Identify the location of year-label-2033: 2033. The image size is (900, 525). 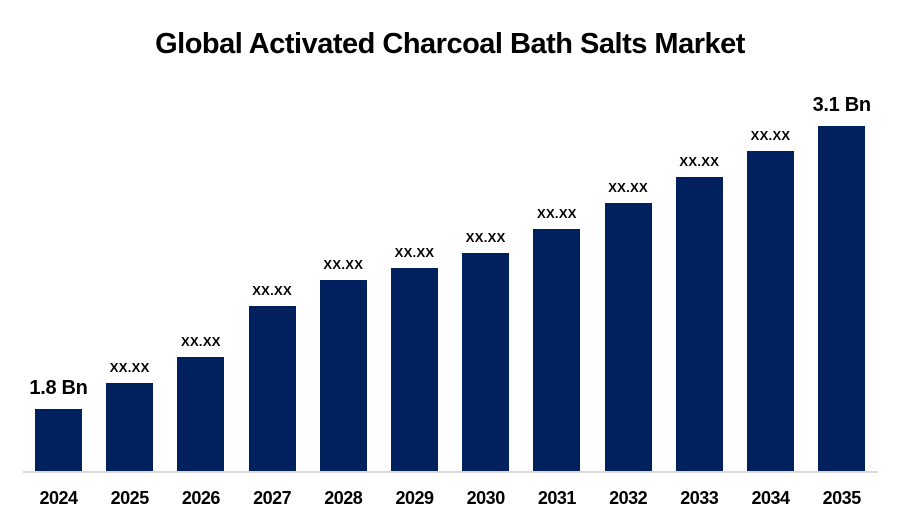
(699, 498).